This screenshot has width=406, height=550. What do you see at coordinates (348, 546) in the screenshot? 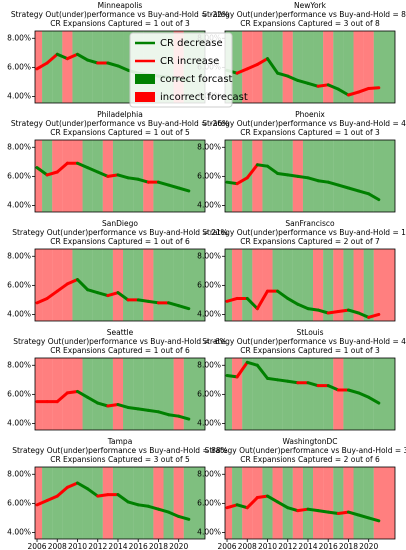
I see `x-tick-label: 2018` at bounding box center [348, 546].